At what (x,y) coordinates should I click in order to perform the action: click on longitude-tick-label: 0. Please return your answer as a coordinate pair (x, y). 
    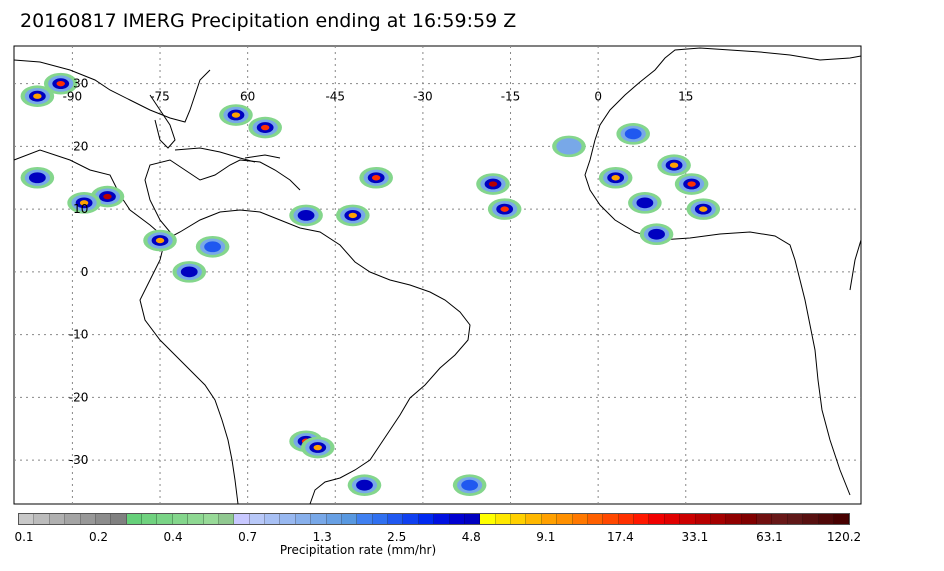
    Looking at the image, I should click on (598, 97).